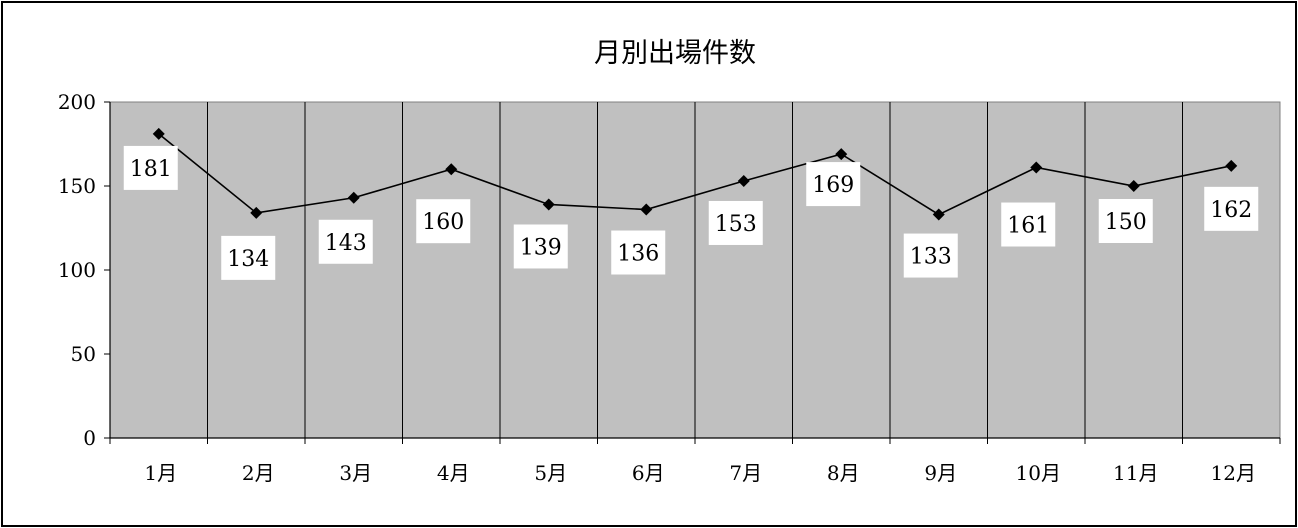 This screenshot has width=1298, height=528. I want to click on y-tick-label: 100, so click(77, 270).